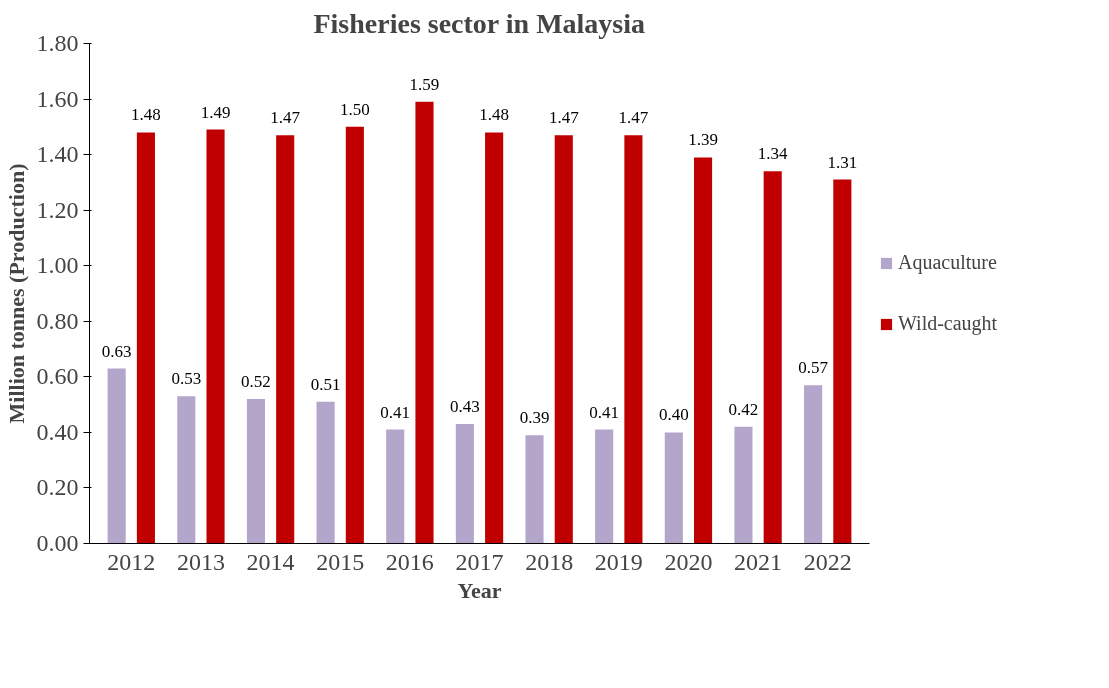 This screenshot has width=1109, height=688. Describe the element at coordinates (842, 162) in the screenshot. I see `data-label: 1.31` at that location.